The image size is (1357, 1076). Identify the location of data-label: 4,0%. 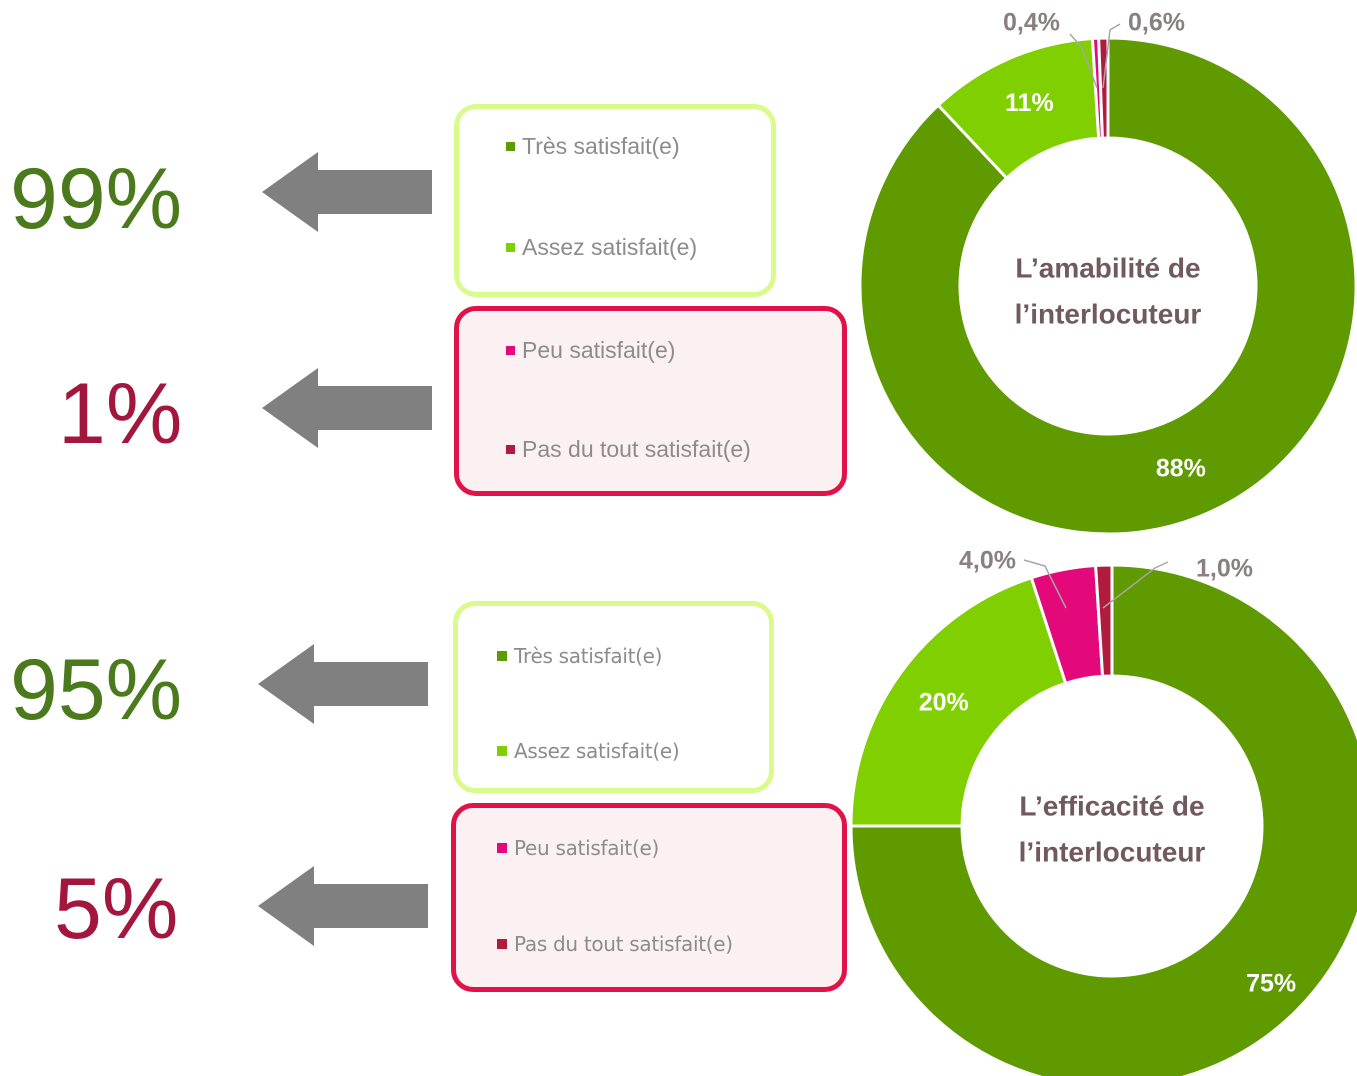
(987, 561).